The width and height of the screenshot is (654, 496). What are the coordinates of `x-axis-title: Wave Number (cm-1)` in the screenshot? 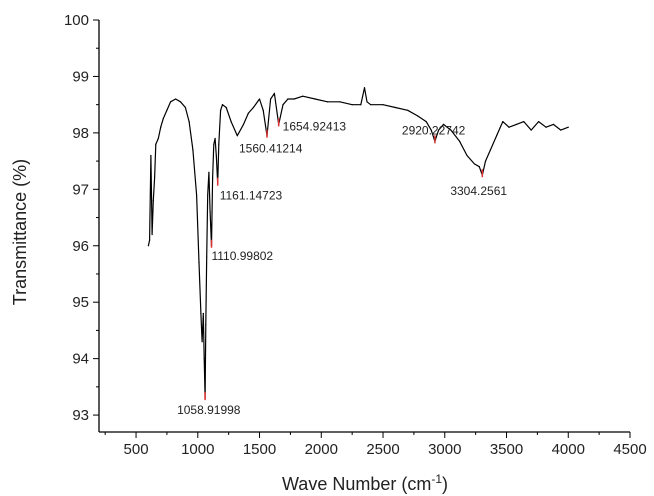 It's located at (365, 483).